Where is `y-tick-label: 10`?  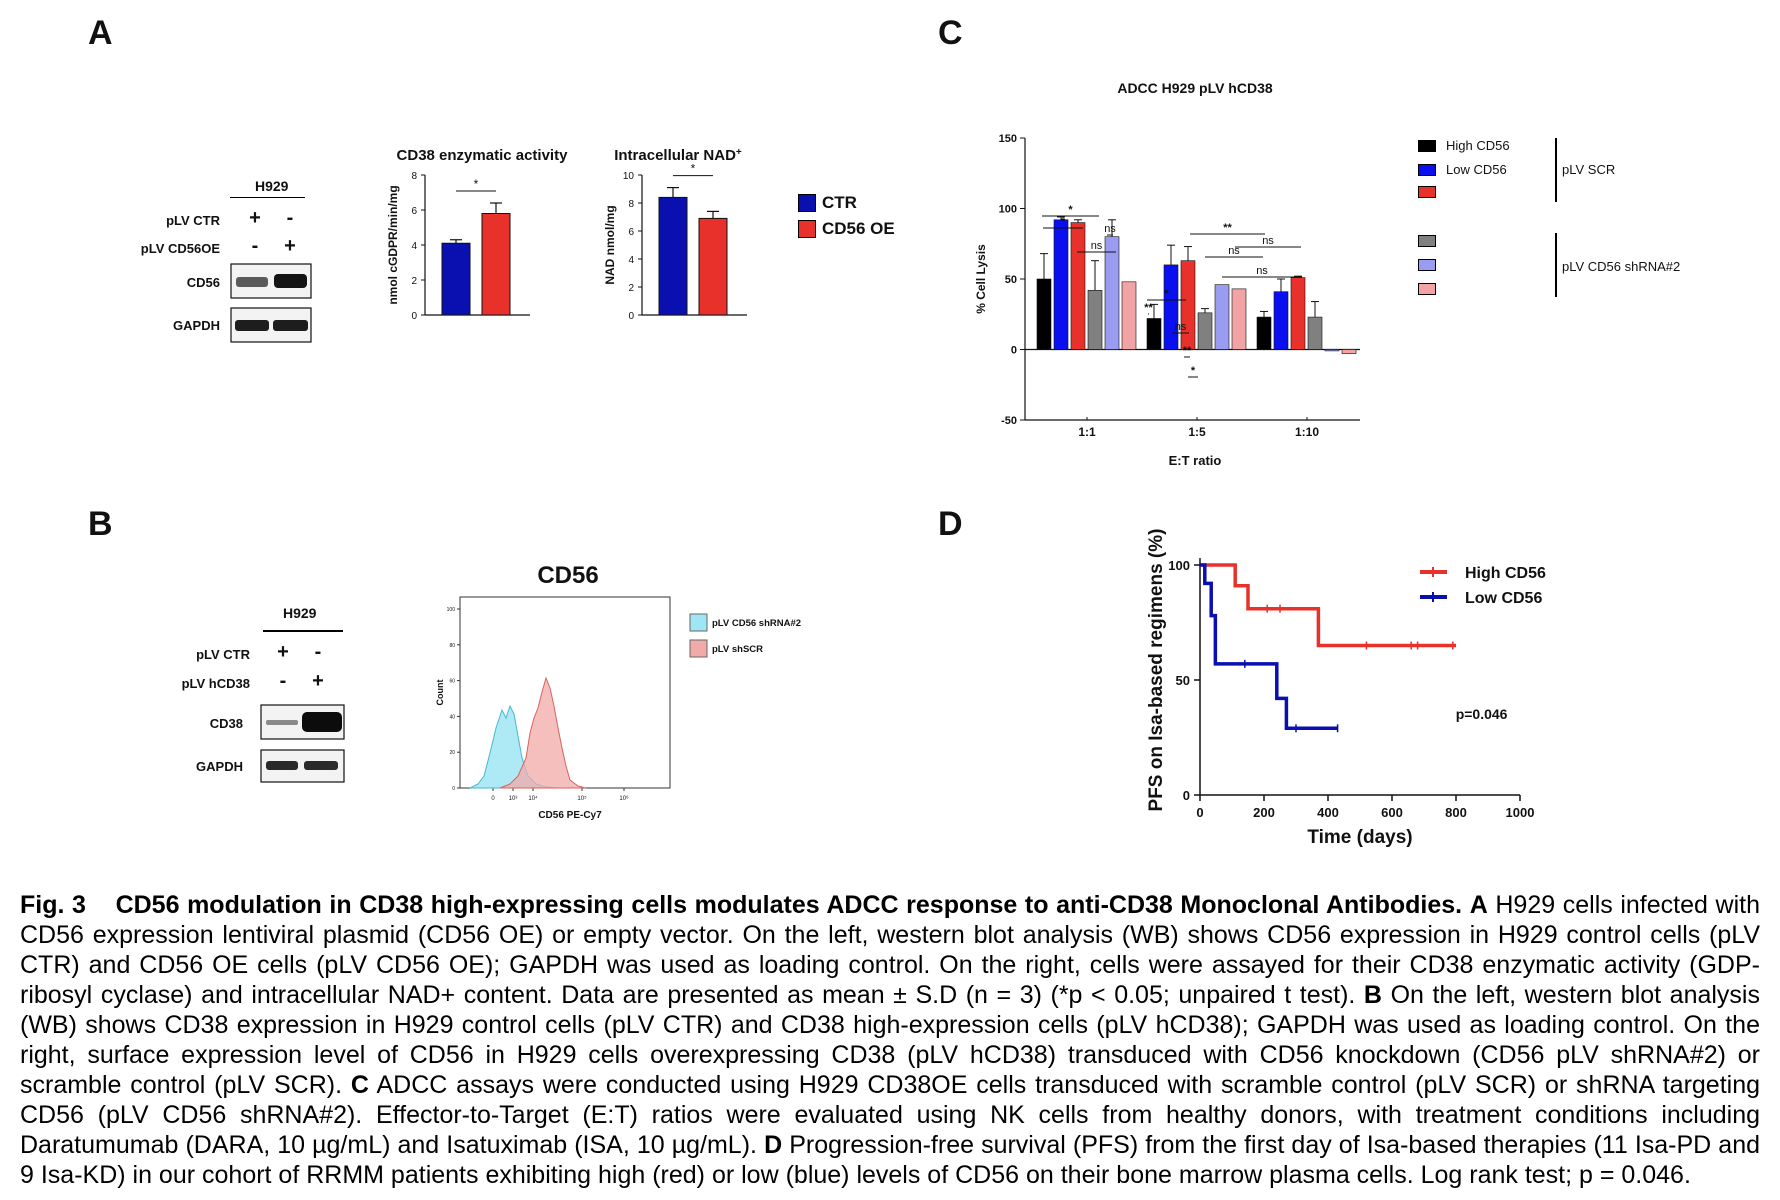 y-tick-label: 10 is located at coordinates (629, 176).